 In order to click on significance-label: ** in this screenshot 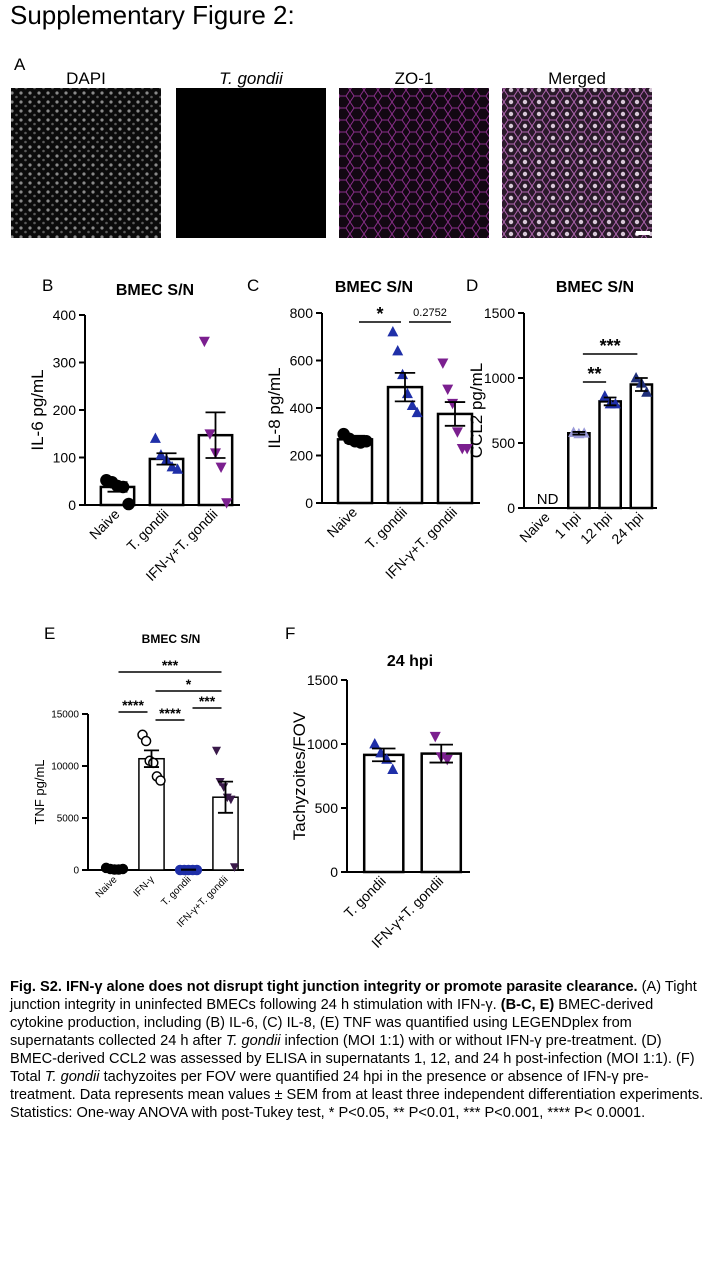, I will do `click(594, 374)`.